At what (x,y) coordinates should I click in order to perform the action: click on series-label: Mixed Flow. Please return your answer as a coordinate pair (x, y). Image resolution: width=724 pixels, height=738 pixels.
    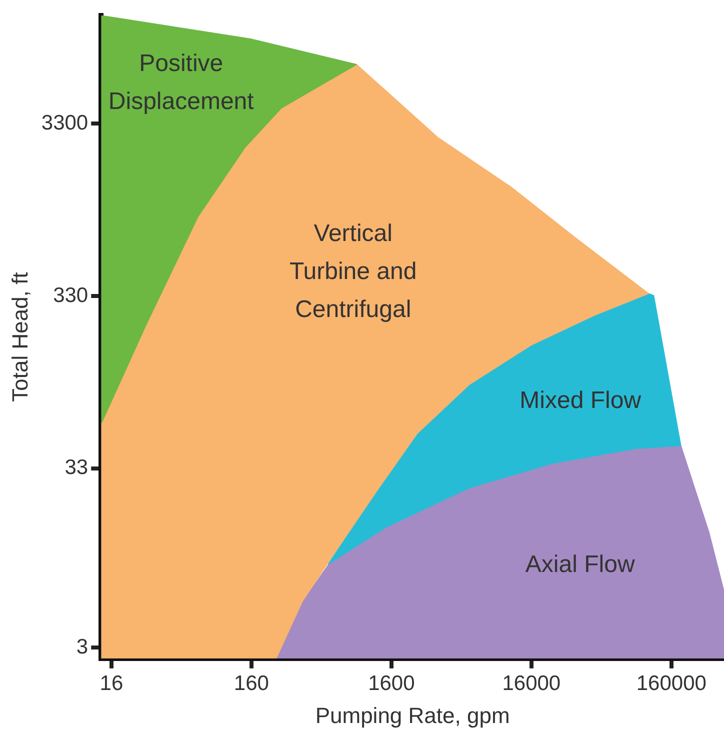
    Looking at the image, I should click on (581, 400).